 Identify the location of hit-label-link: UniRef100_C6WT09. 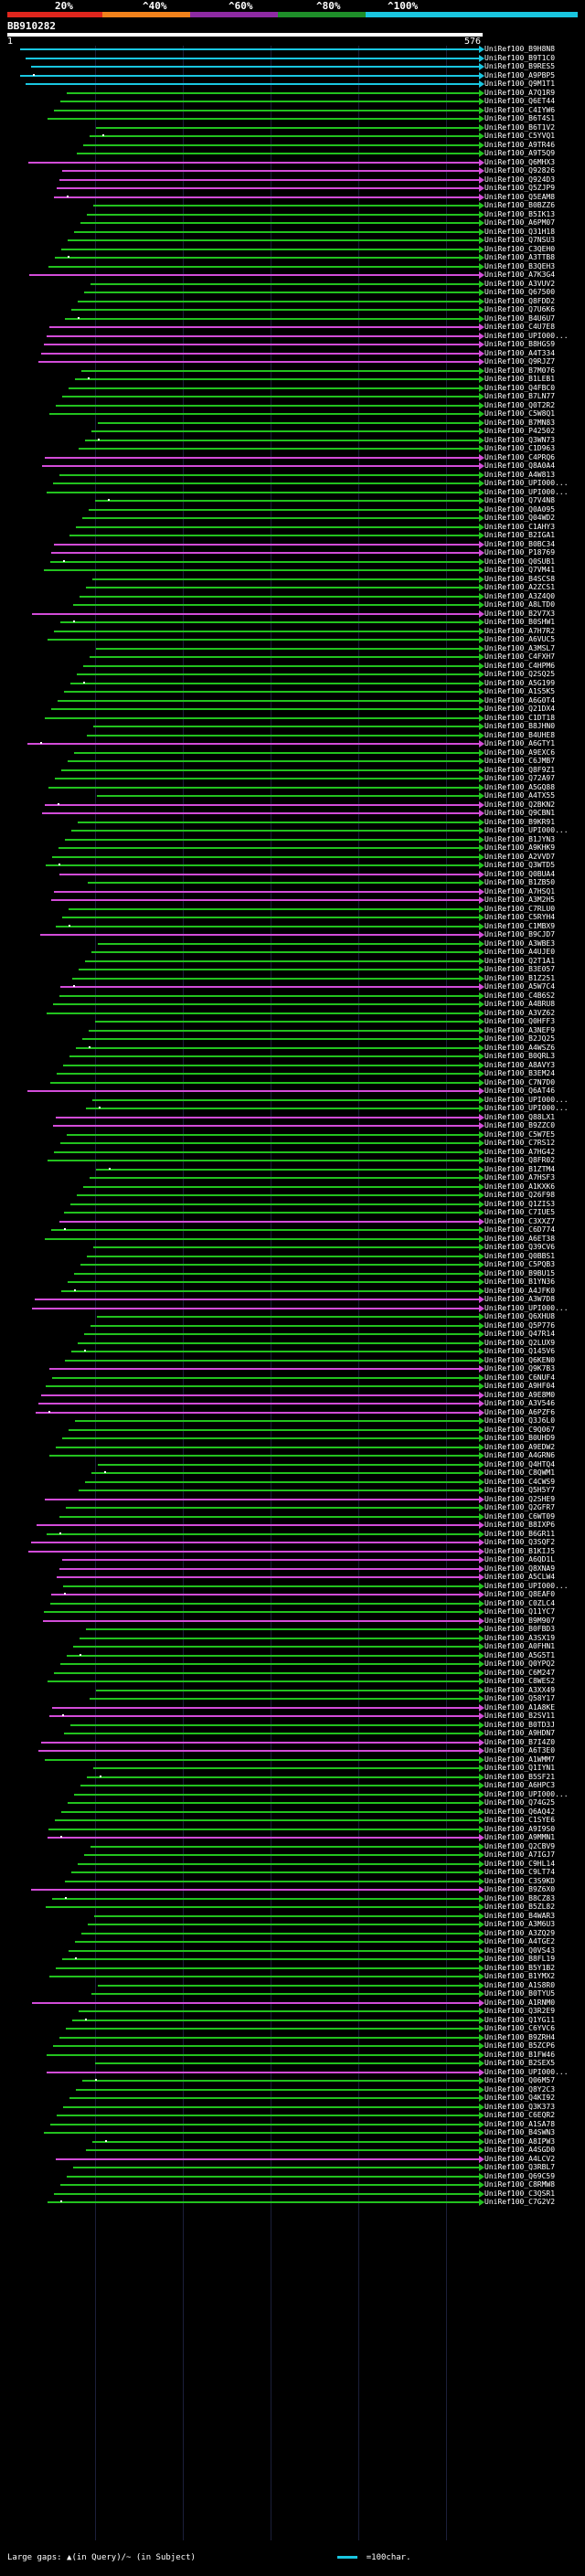
(520, 1516).